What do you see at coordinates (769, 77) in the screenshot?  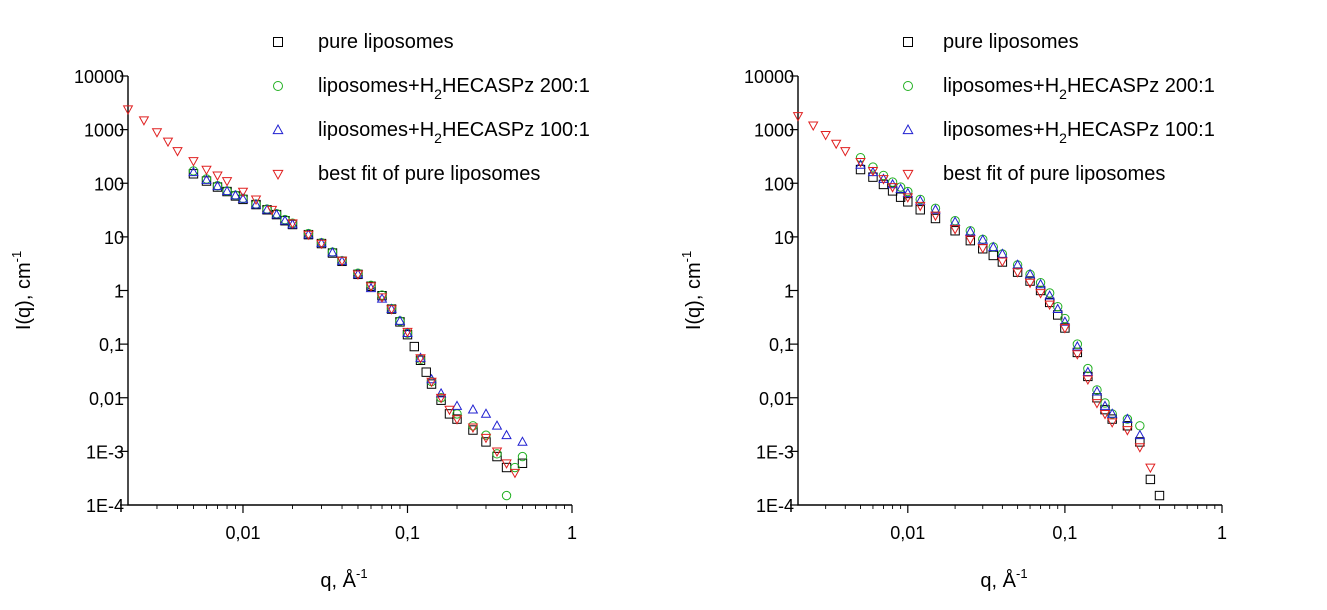 I see `y-tick-label: 10000` at bounding box center [769, 77].